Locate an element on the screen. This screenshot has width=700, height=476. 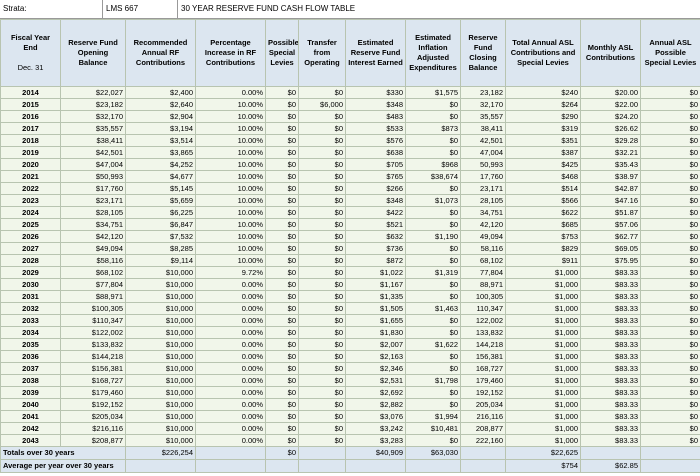
value-cell: 17,760 is located at coordinates (483, 176).